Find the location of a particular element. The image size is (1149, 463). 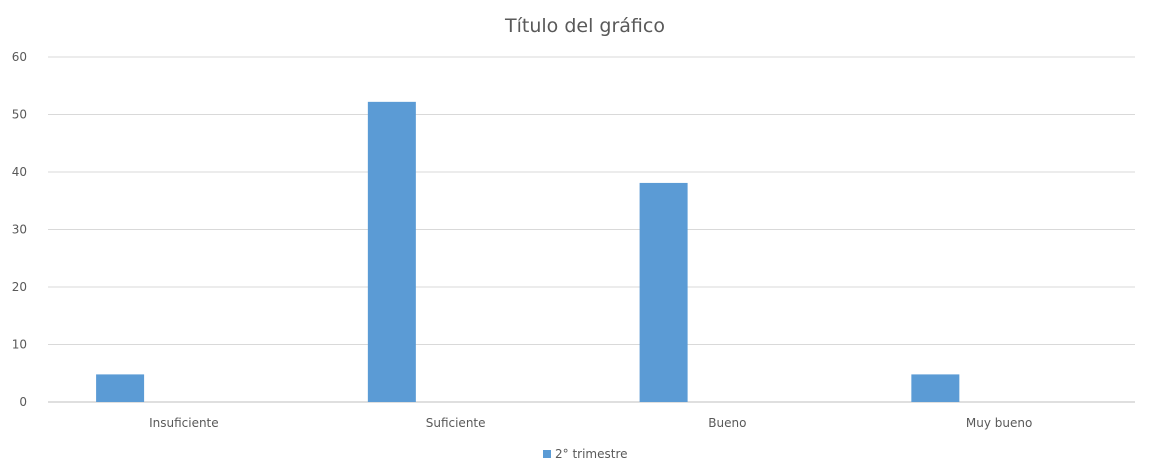

y-tick-label: 20 is located at coordinates (19, 287).